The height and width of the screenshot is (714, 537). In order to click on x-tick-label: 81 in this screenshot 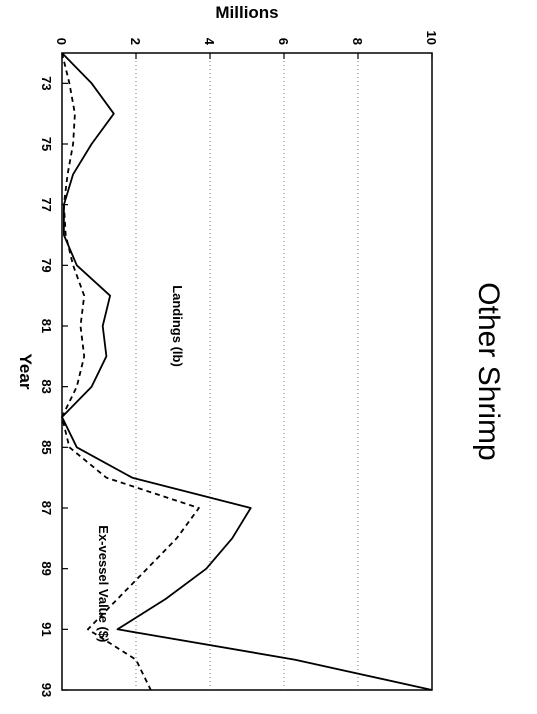, I will do `click(46, 326)`.